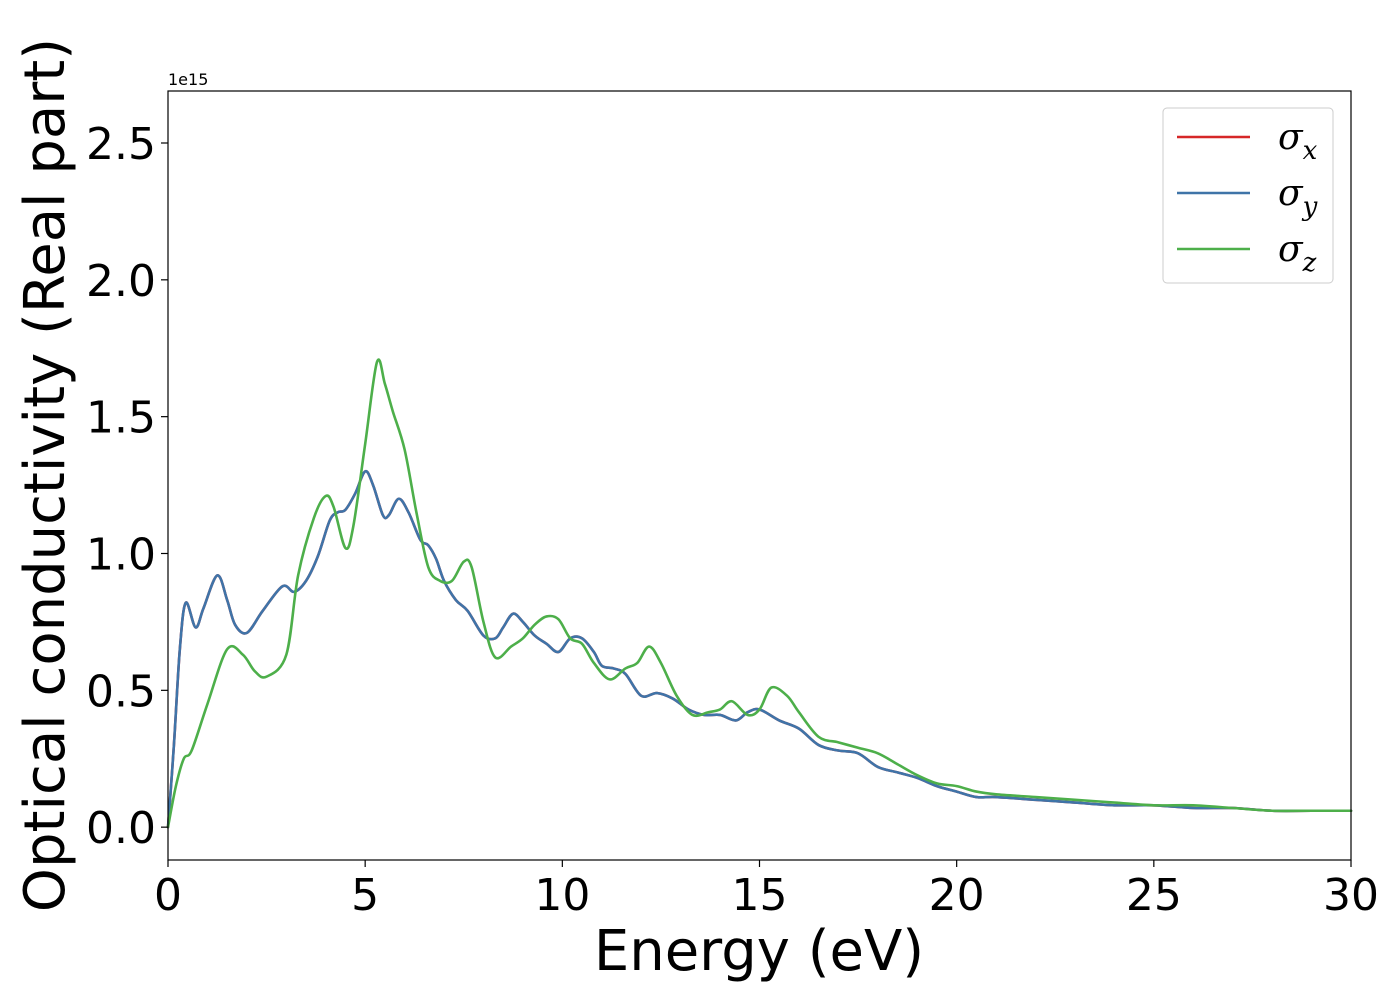 Image resolution: width=1400 pixels, height=1000 pixels. I want to click on y-tick-label: 2.0, so click(121, 281).